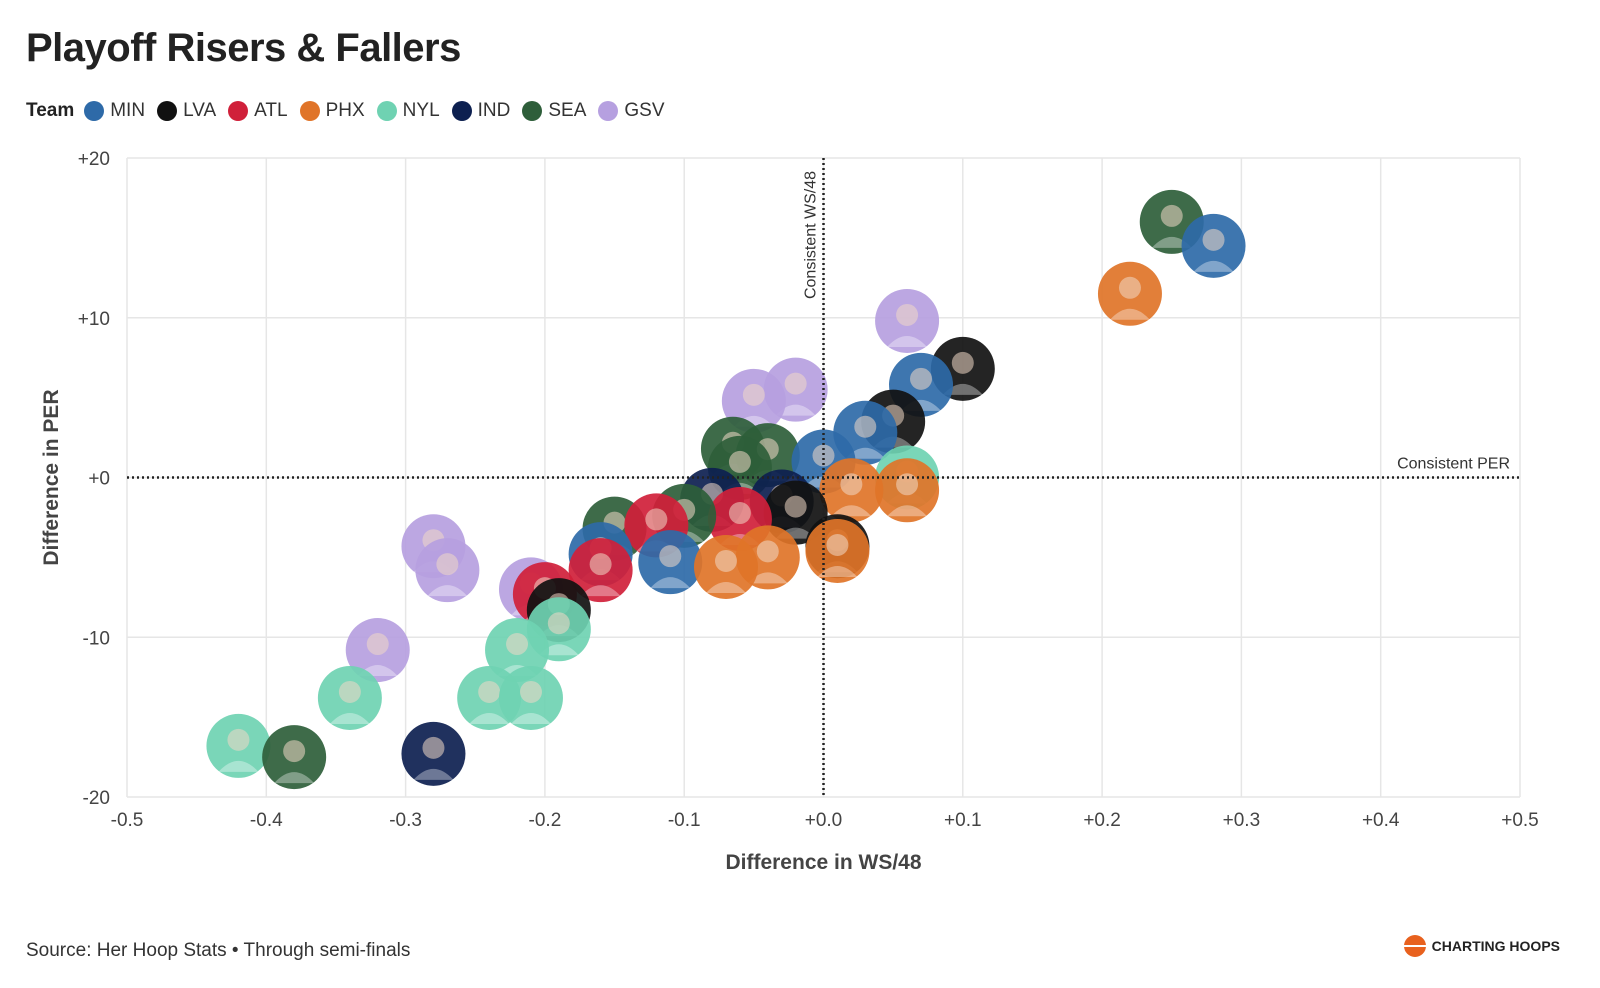  Describe the element at coordinates (1381, 820) in the screenshot. I see `x-tick-label: +0.4` at that location.